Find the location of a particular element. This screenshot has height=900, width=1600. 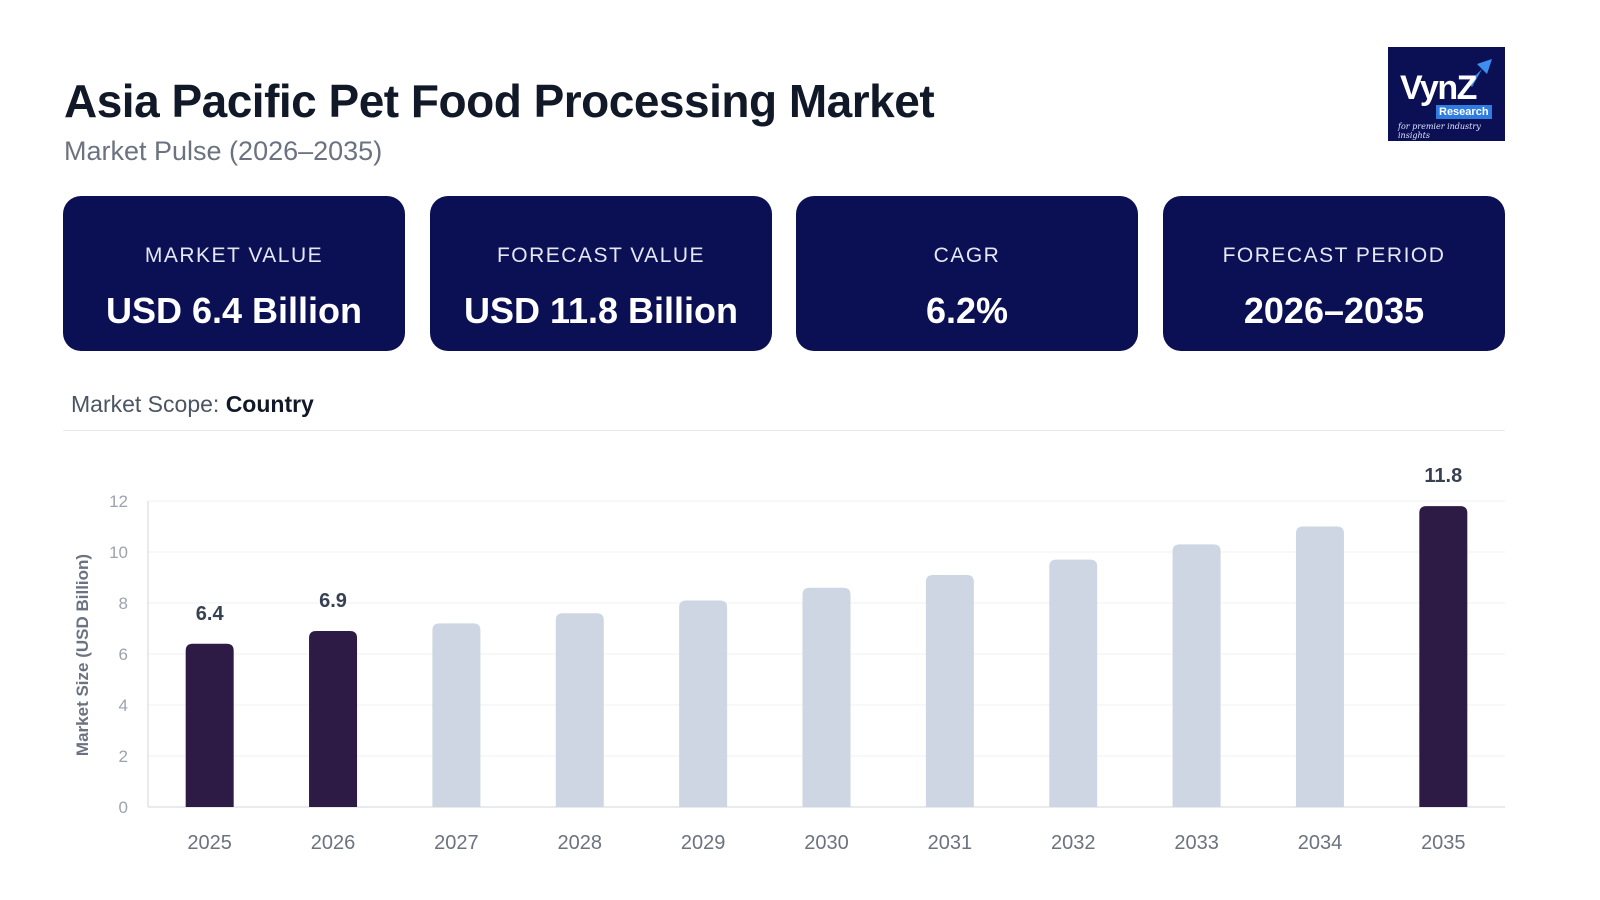

x-tick-label: 2025 is located at coordinates (209, 843).